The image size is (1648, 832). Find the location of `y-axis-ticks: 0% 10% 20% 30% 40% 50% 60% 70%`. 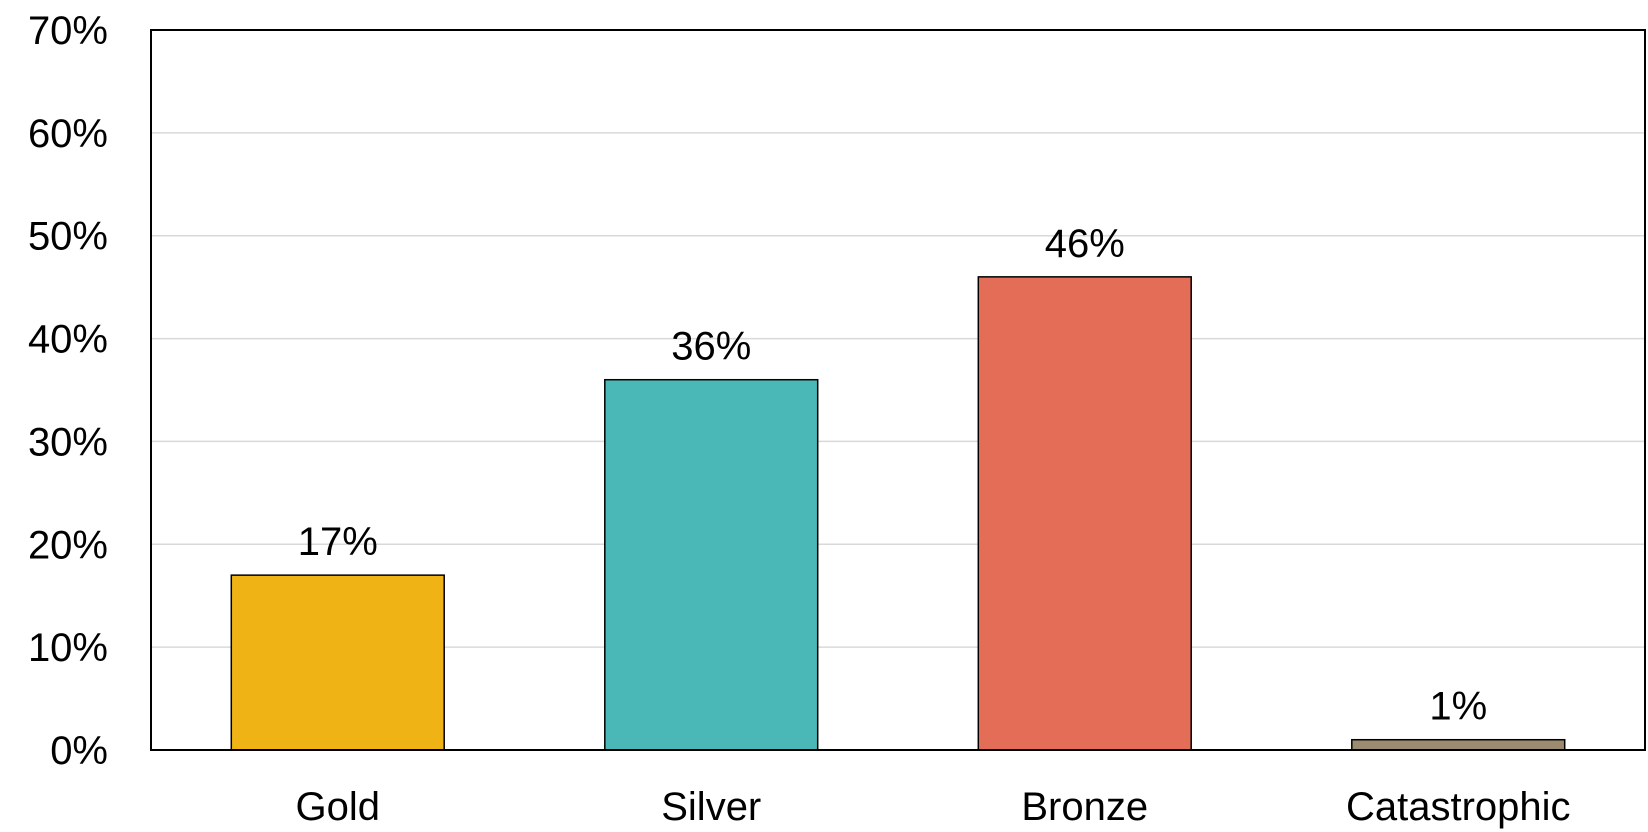

y-axis-ticks: 0% 10% 20% 30% 40% 50% 60% 70% is located at coordinates (68, 391).